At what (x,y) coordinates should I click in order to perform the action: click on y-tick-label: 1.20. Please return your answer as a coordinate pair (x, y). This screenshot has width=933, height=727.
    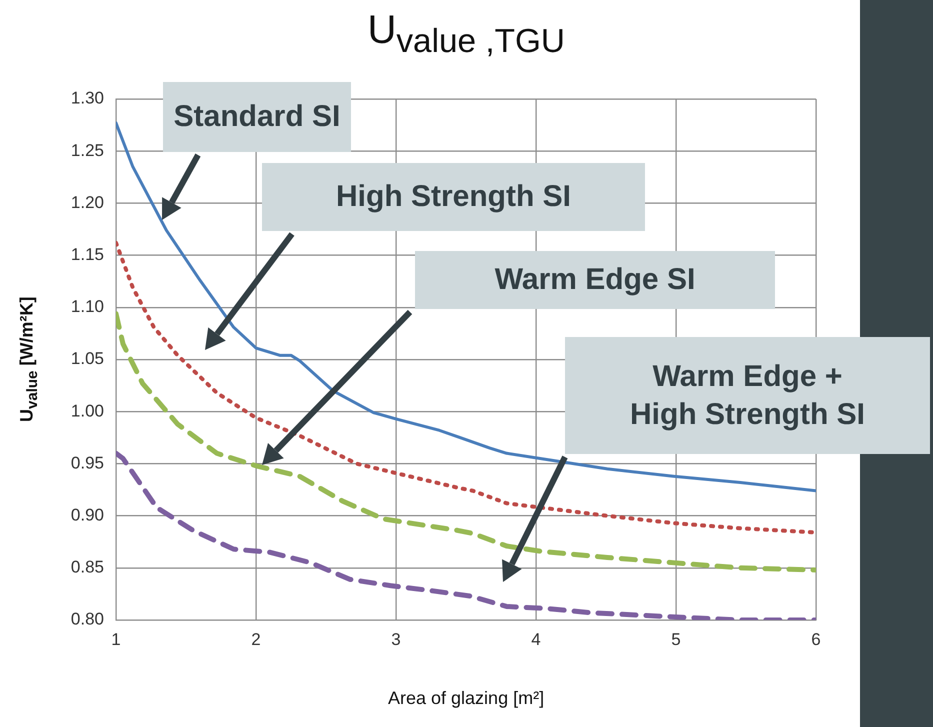
    Looking at the image, I should click on (87, 202).